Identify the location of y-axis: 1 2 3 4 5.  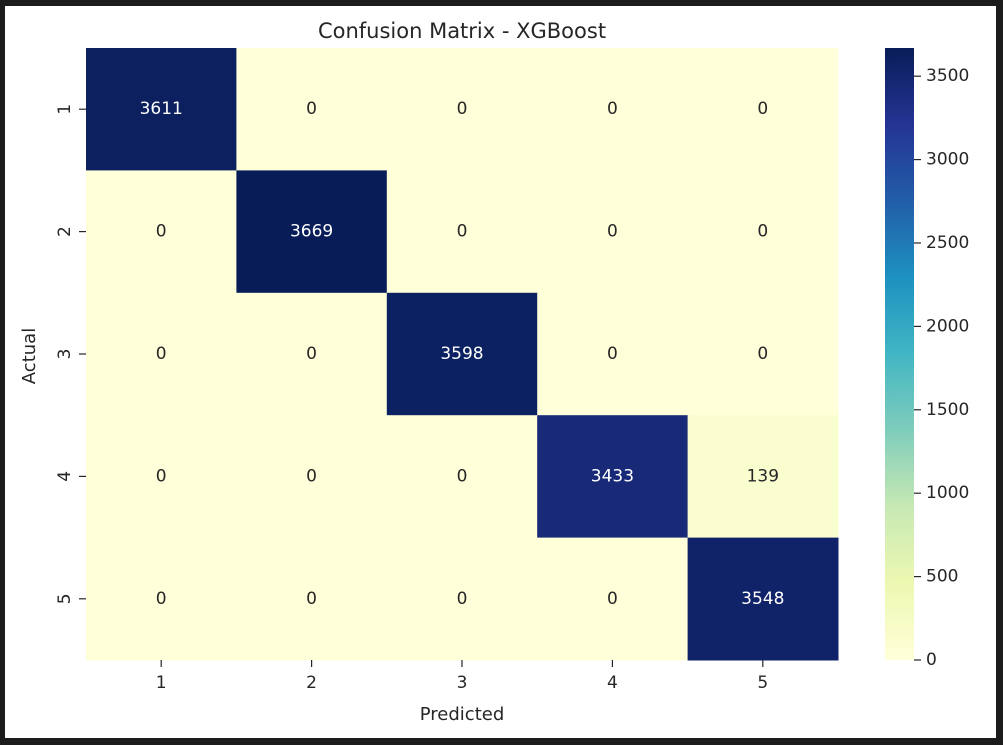
(70, 354).